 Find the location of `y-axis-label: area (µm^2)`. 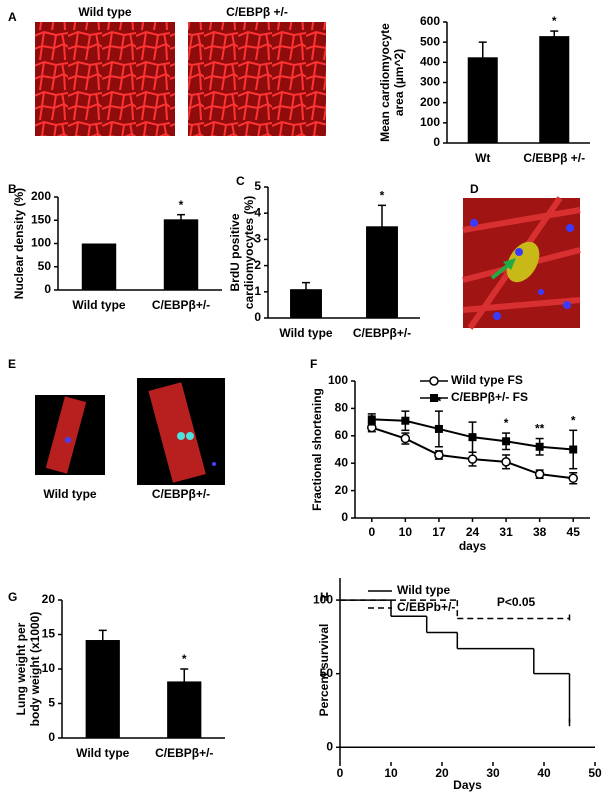

y-axis-label: area (µm^2) is located at coordinates (399, 82).